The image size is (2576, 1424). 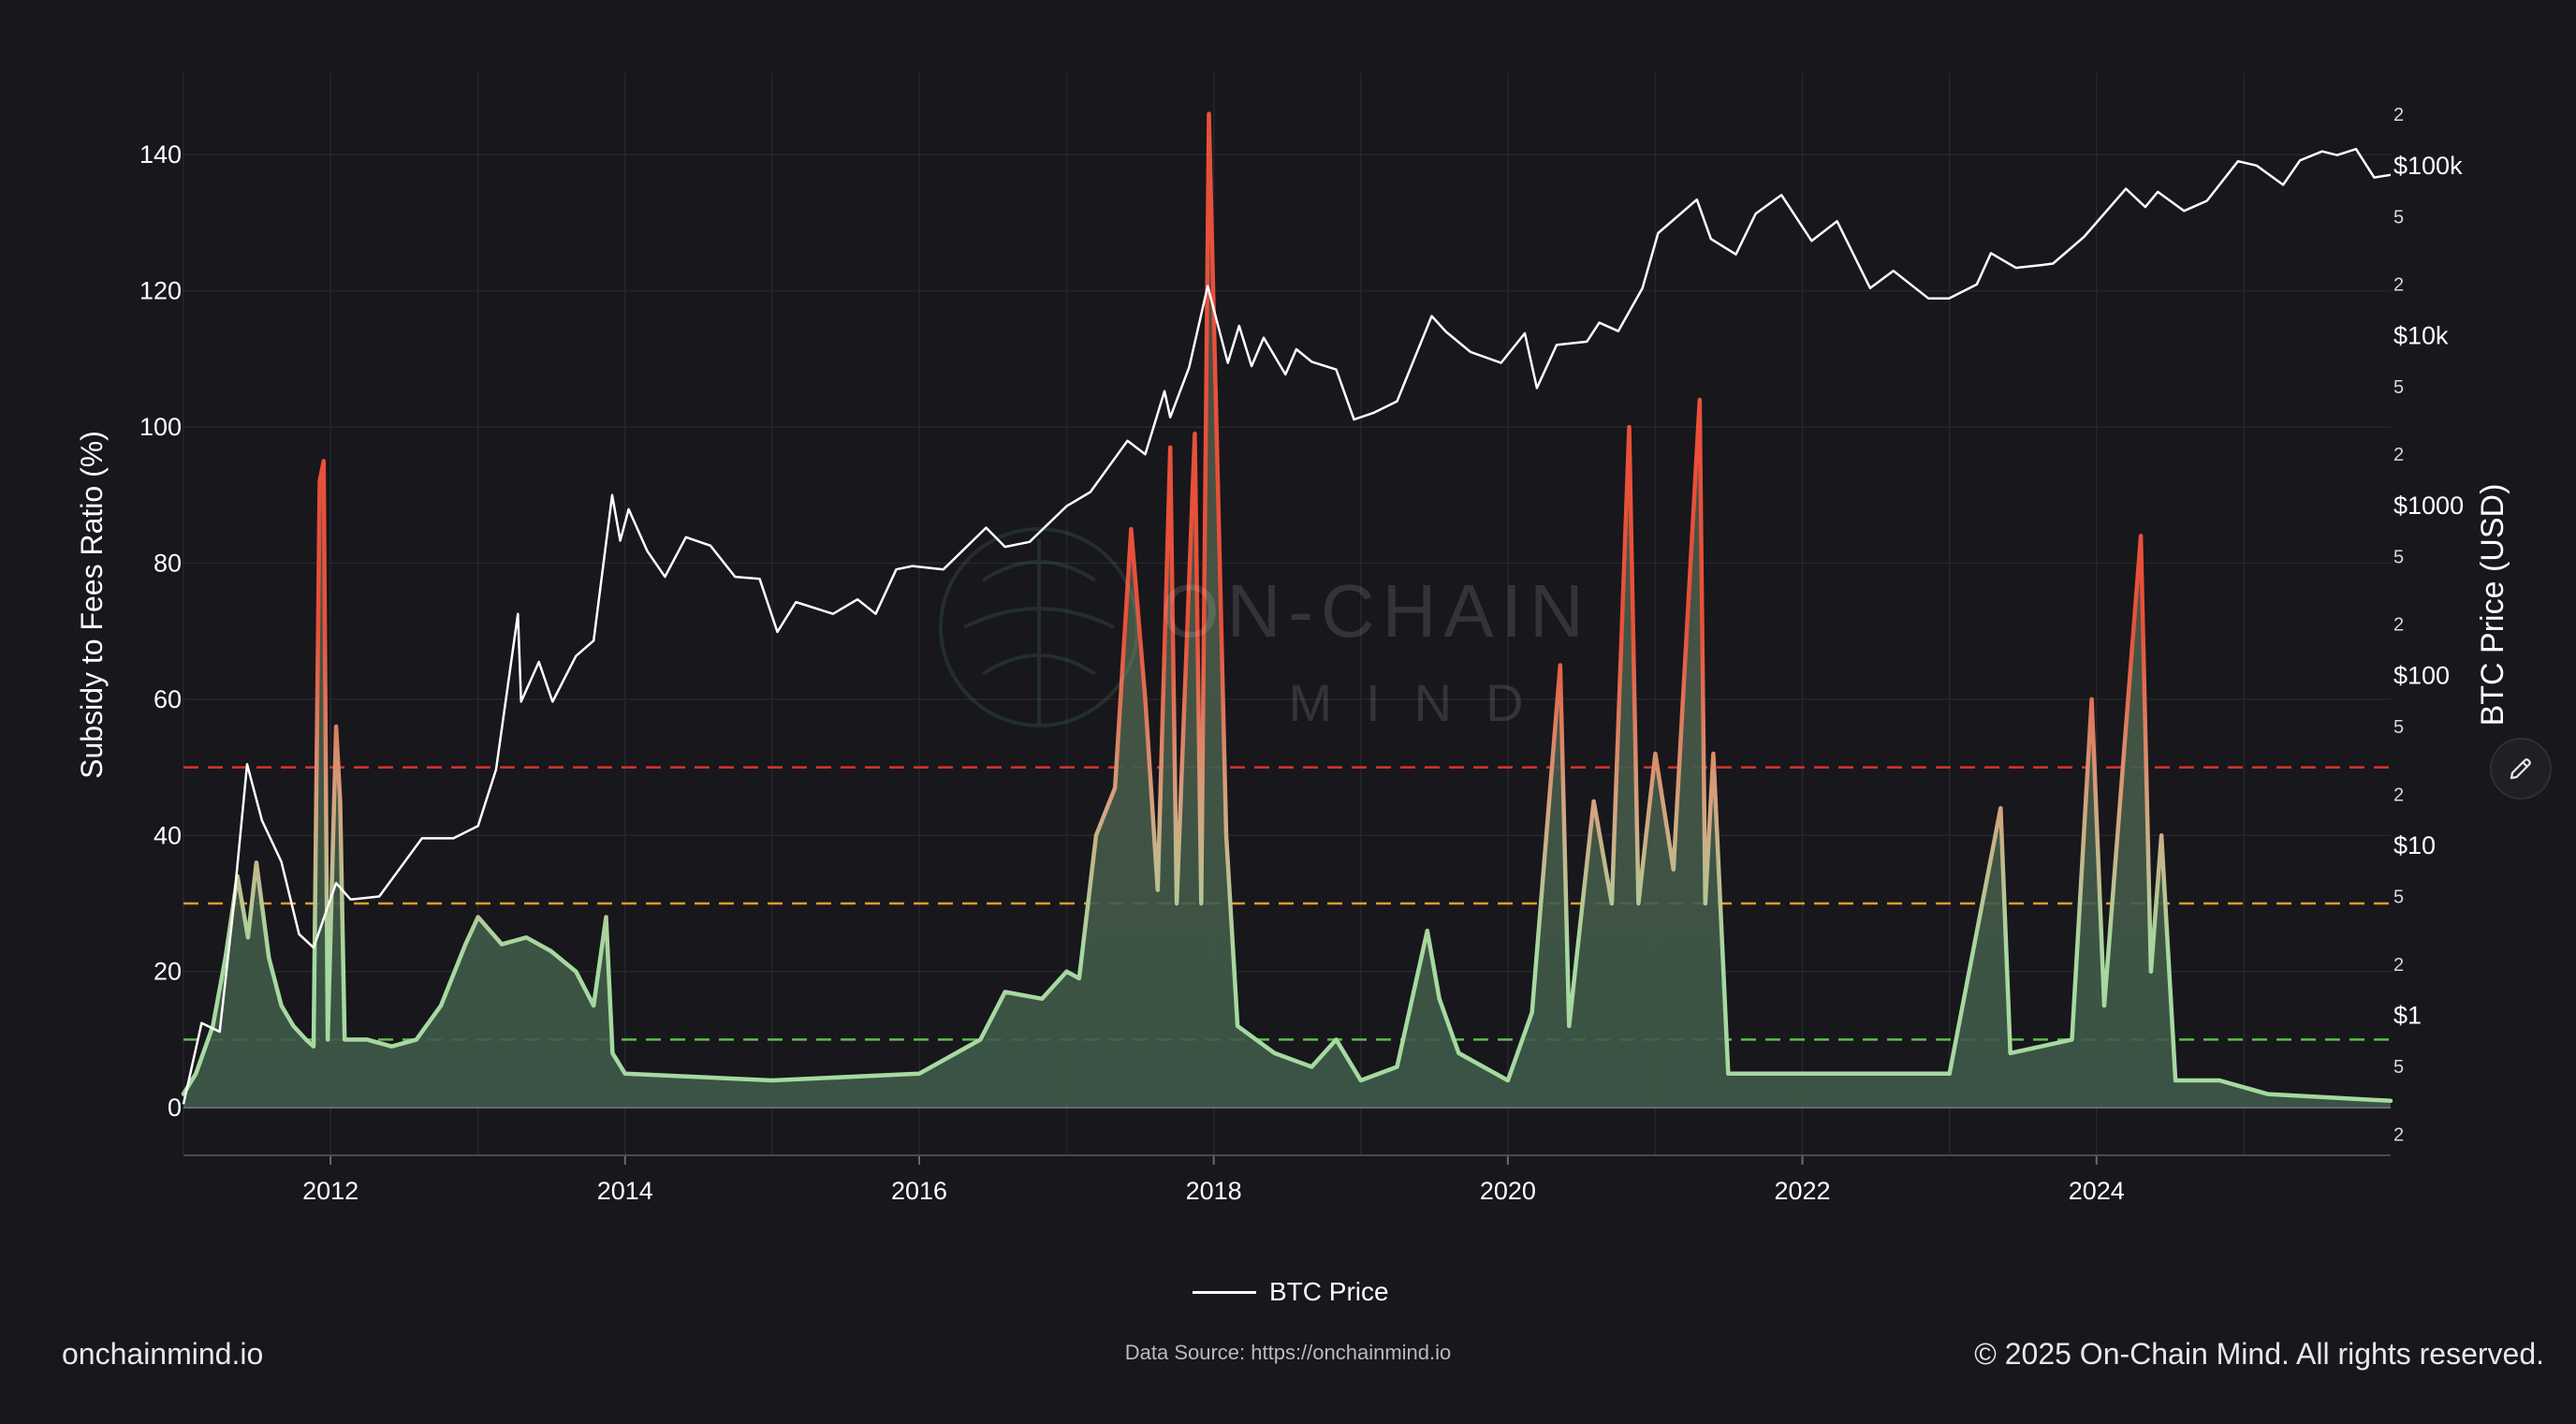 What do you see at coordinates (1039, 627) in the screenshot?
I see `brain-logo-icon` at bounding box center [1039, 627].